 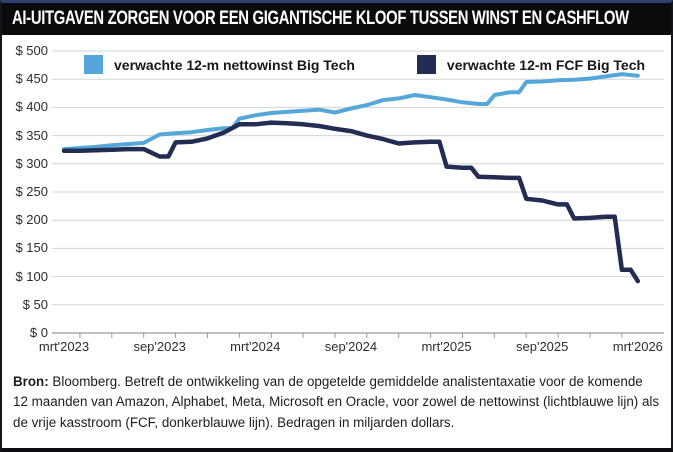 What do you see at coordinates (93, 64) in the screenshot?
I see `legend-swatch-nettowinst` at bounding box center [93, 64].